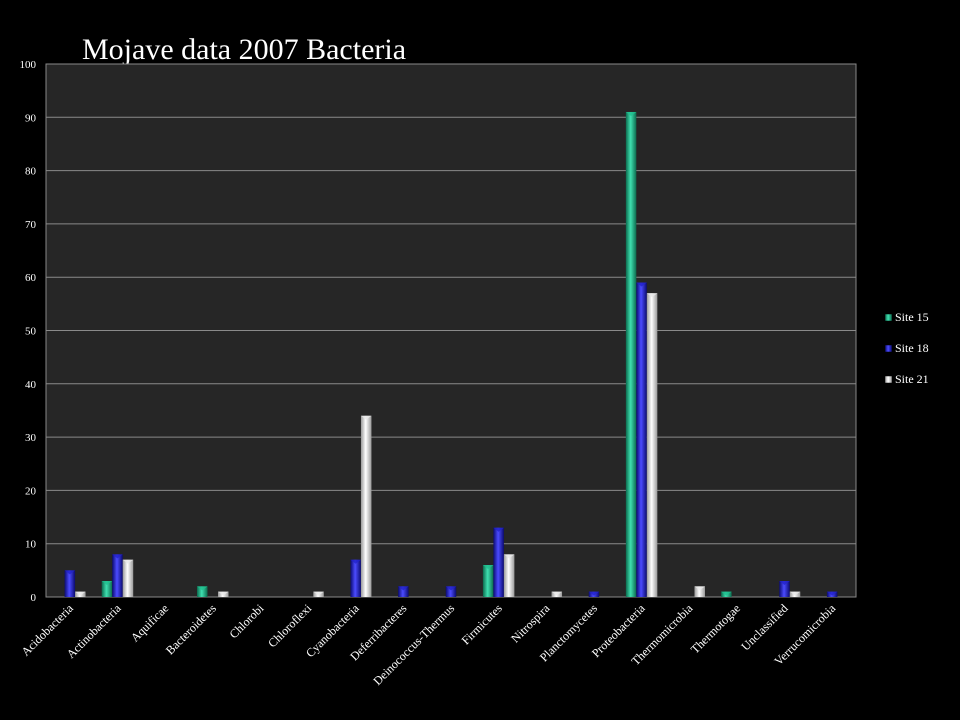 Image resolution: width=960 pixels, height=720 pixels. What do you see at coordinates (31, 491) in the screenshot?
I see `y-tick-label: 20` at bounding box center [31, 491].